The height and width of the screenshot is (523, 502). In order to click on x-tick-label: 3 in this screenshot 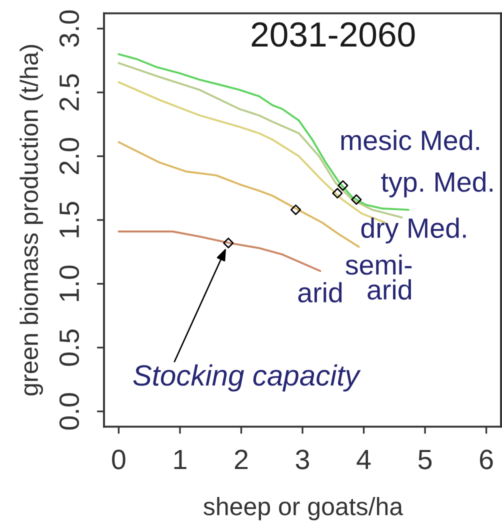, I will do `click(303, 460)`.